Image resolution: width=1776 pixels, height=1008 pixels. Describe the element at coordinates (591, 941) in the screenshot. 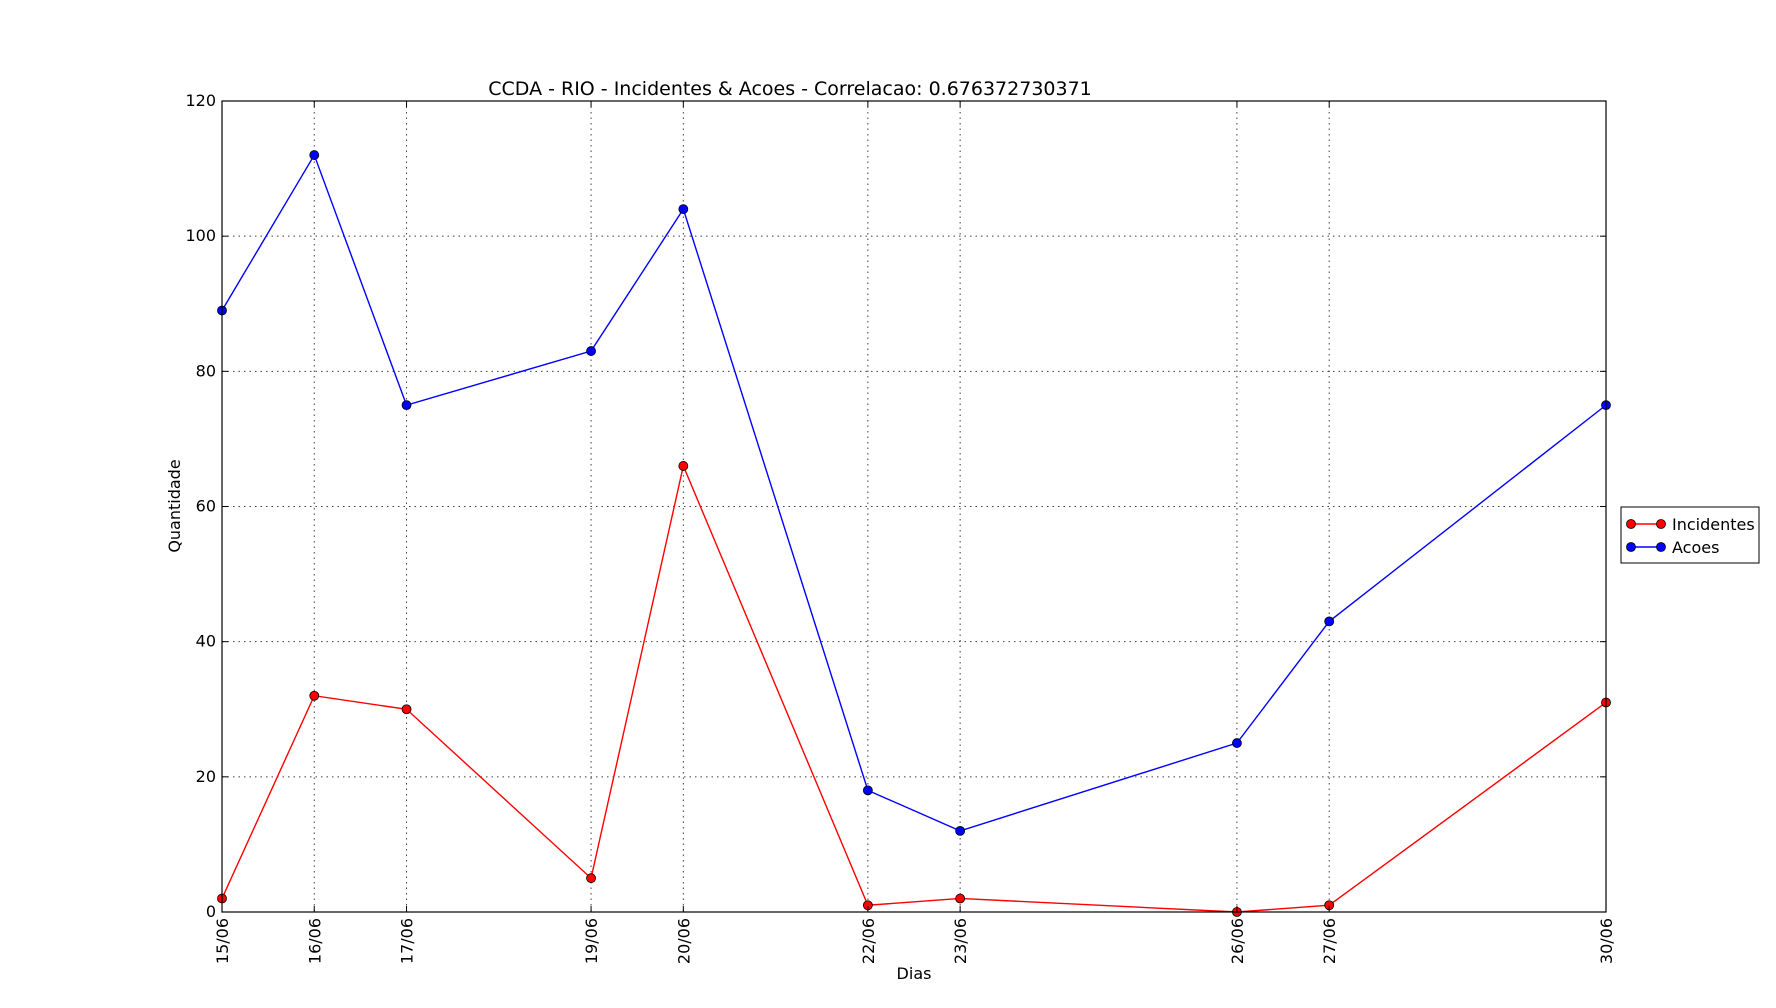

I see `x-tick-label: 19/06` at that location.